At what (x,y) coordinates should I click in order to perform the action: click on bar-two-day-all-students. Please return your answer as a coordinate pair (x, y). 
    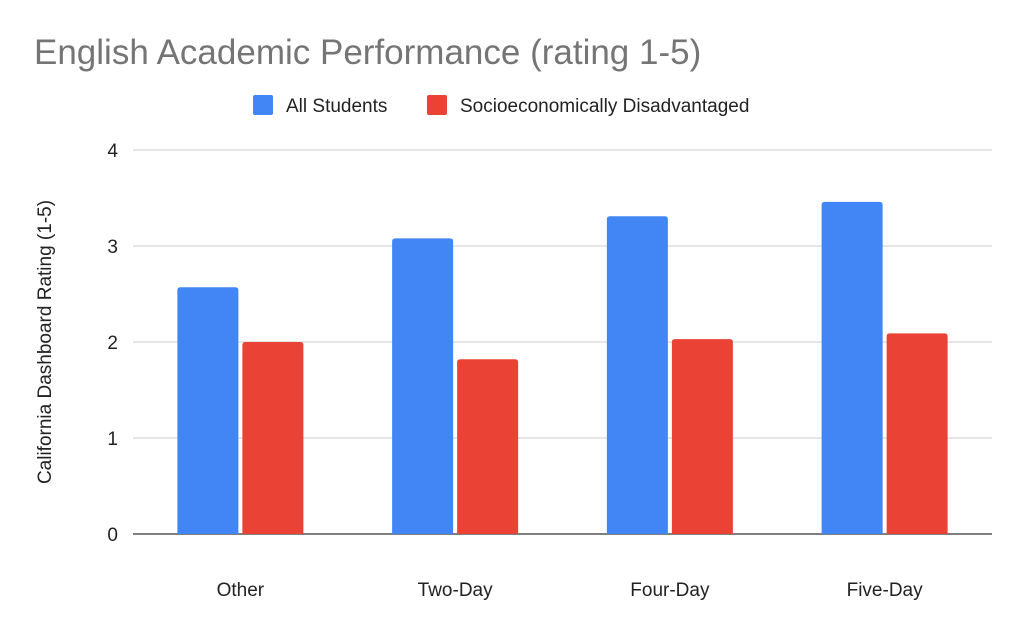
    Looking at the image, I should click on (423, 386).